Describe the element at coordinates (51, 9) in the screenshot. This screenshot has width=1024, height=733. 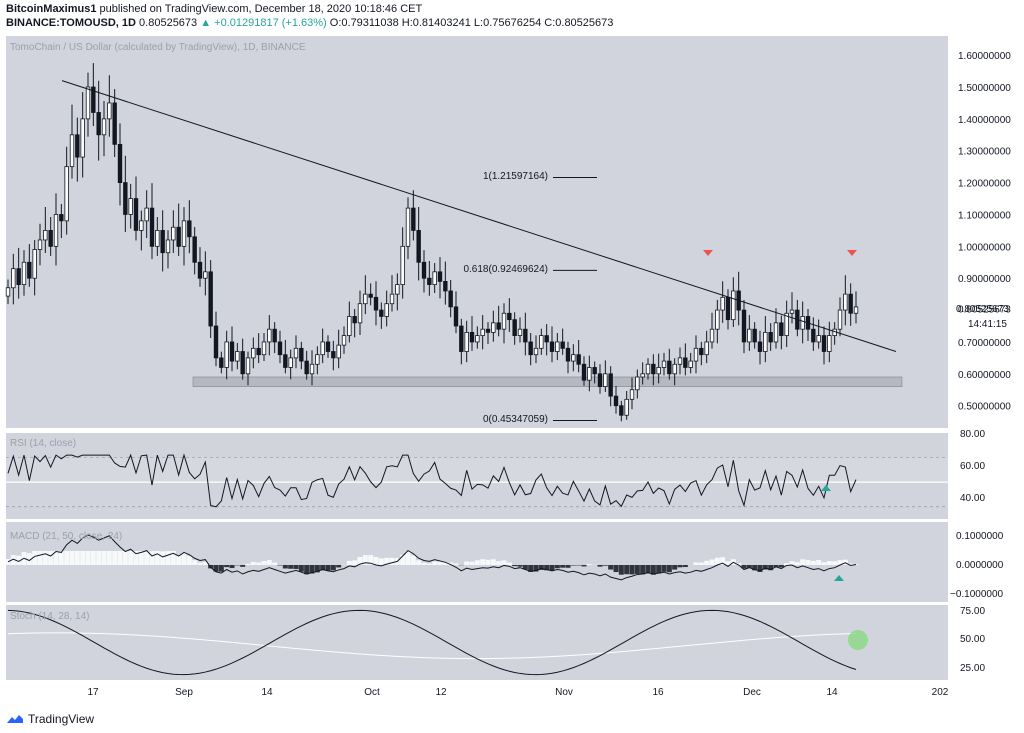
I see `author-name: BitcoinMaximus1` at that location.